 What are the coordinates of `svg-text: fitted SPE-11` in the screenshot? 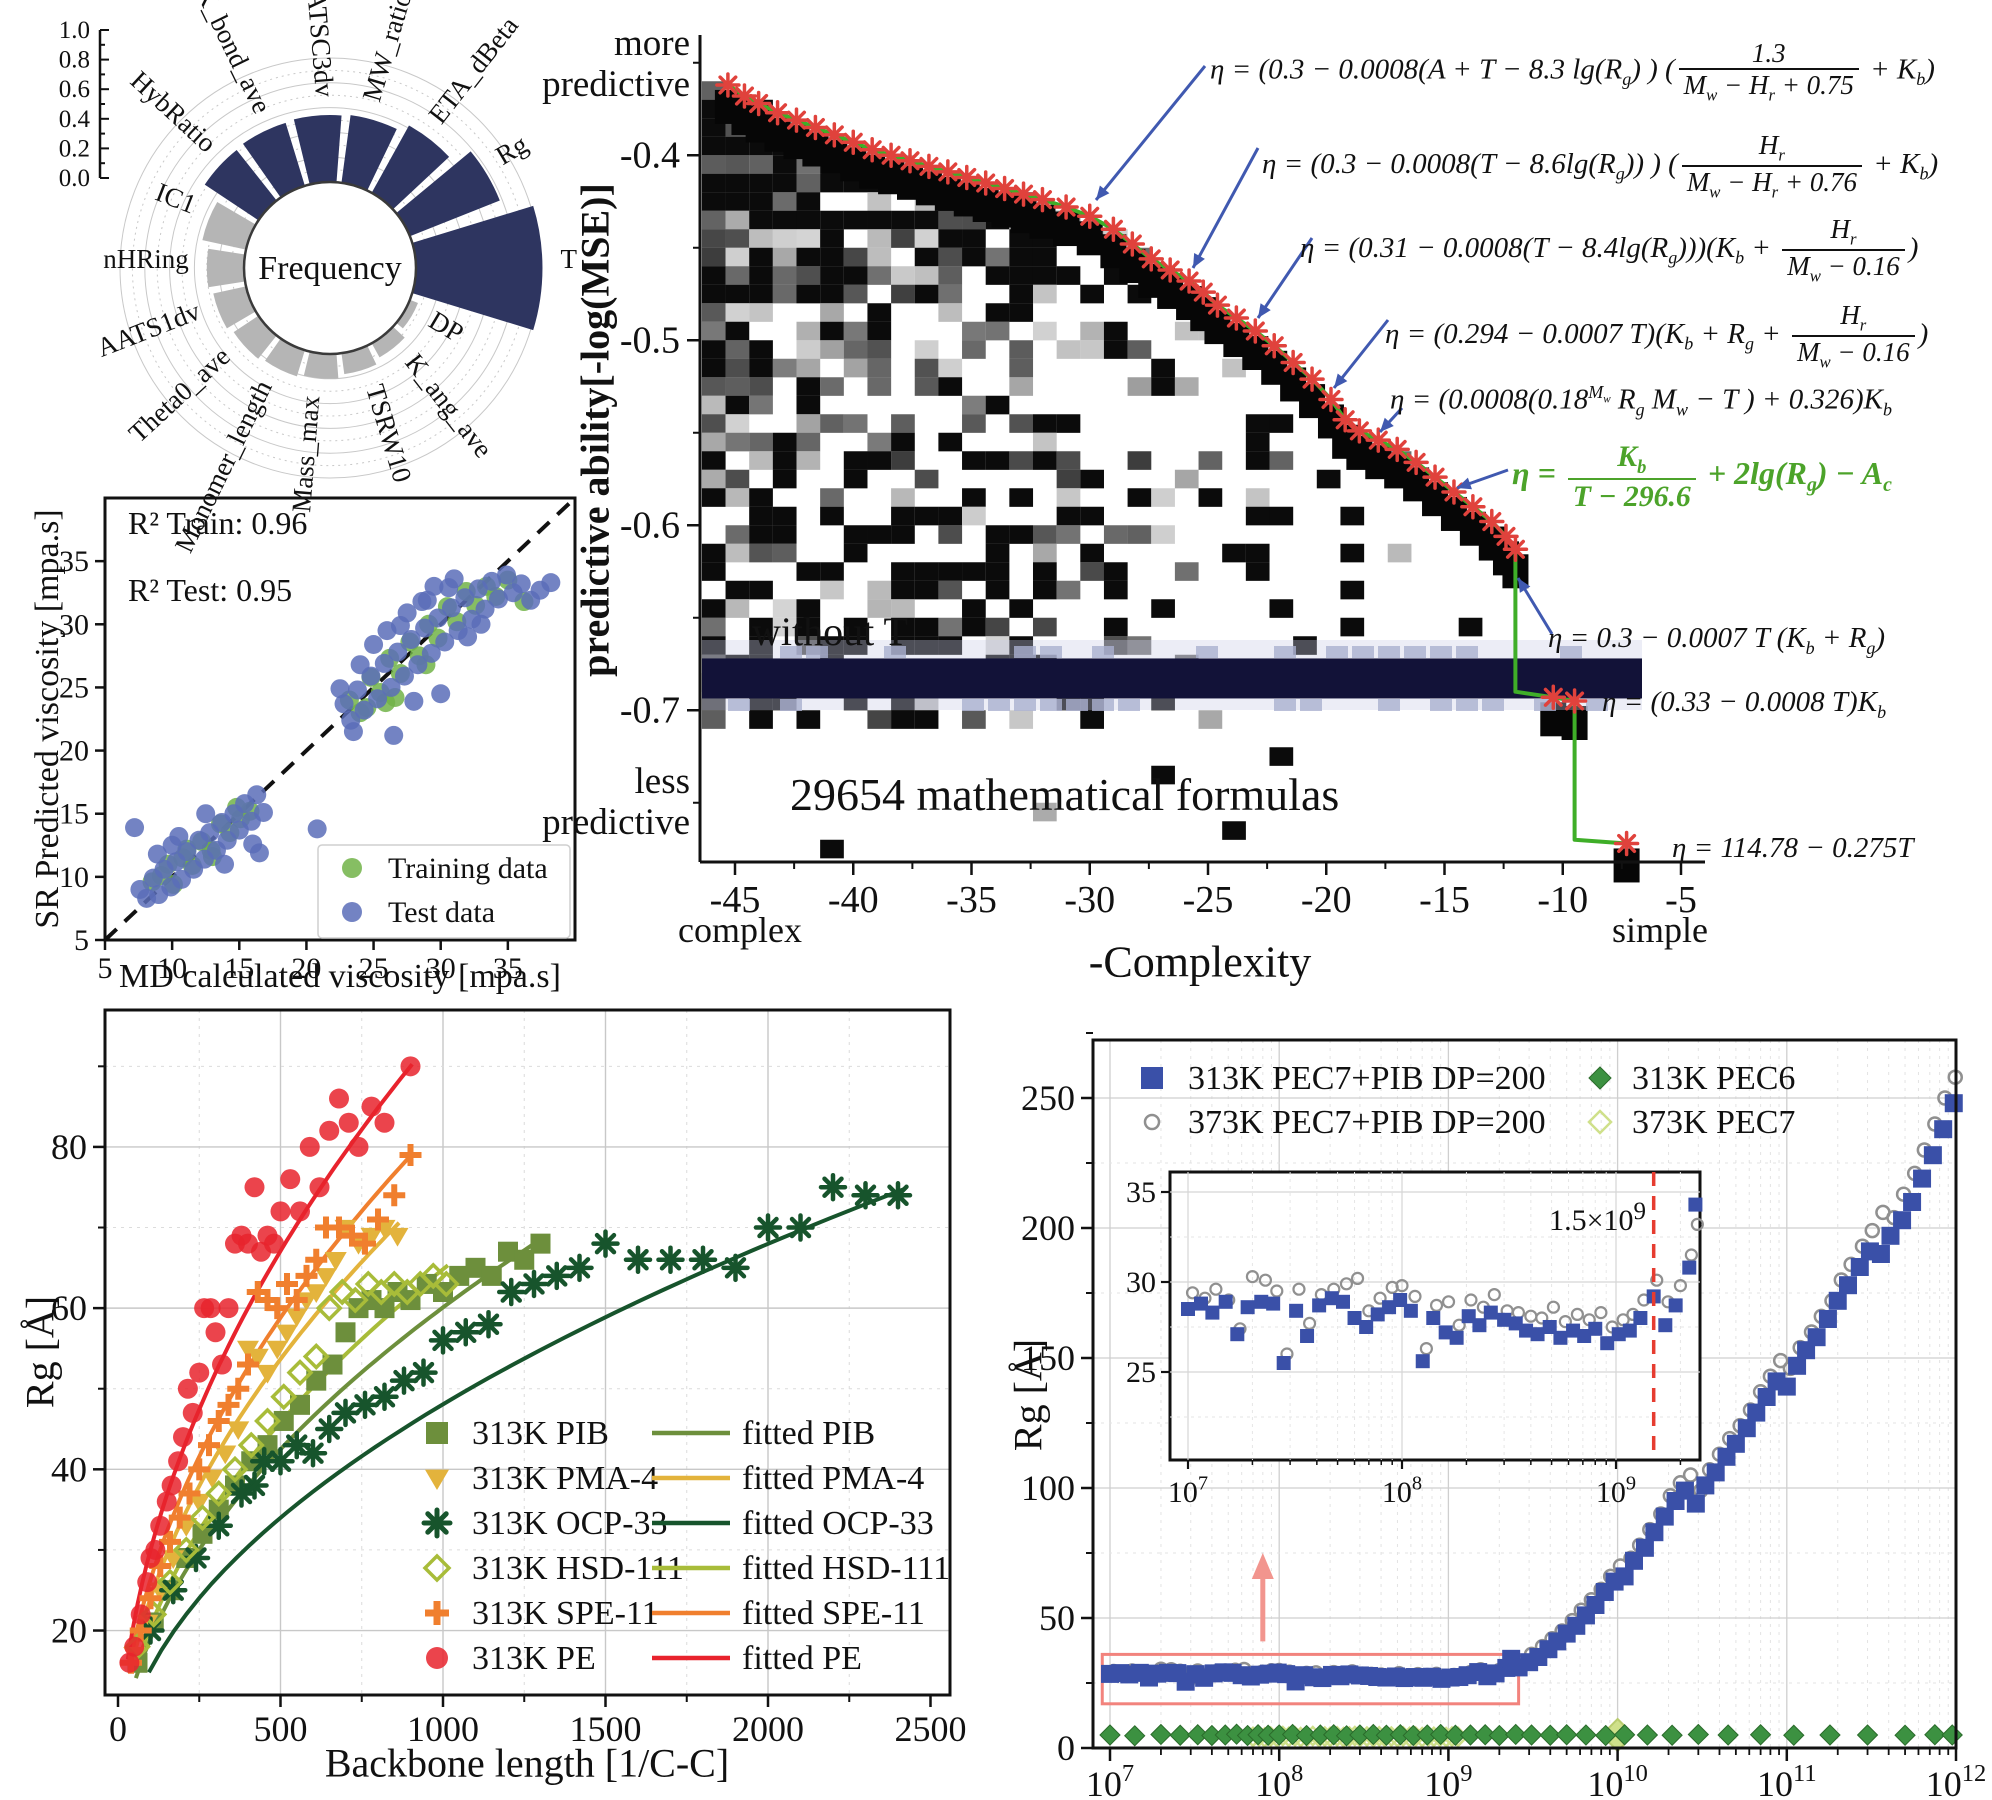 It's located at (833, 1613).